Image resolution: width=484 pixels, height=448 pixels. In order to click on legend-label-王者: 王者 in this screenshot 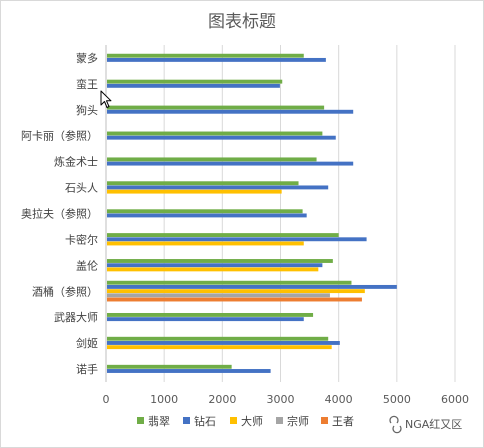, I will do `click(343, 421)`.